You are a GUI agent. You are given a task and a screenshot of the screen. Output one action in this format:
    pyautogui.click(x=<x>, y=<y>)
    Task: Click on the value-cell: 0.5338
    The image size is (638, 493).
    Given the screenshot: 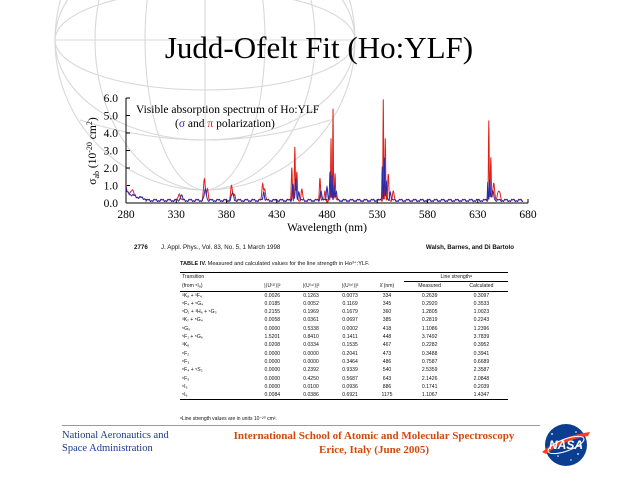 What is the action you would take?
    pyautogui.click(x=311, y=328)
    